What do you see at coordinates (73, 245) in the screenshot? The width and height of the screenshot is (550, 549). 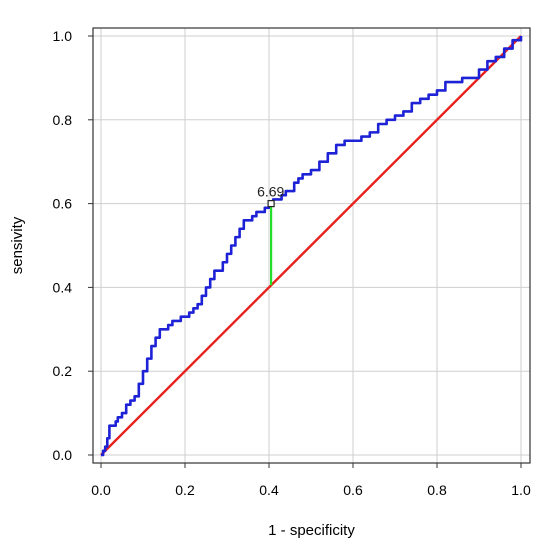 I see `y-axis-ticks: 0.0 0.2 0.4 0.6 0.8 1.0` at bounding box center [73, 245].